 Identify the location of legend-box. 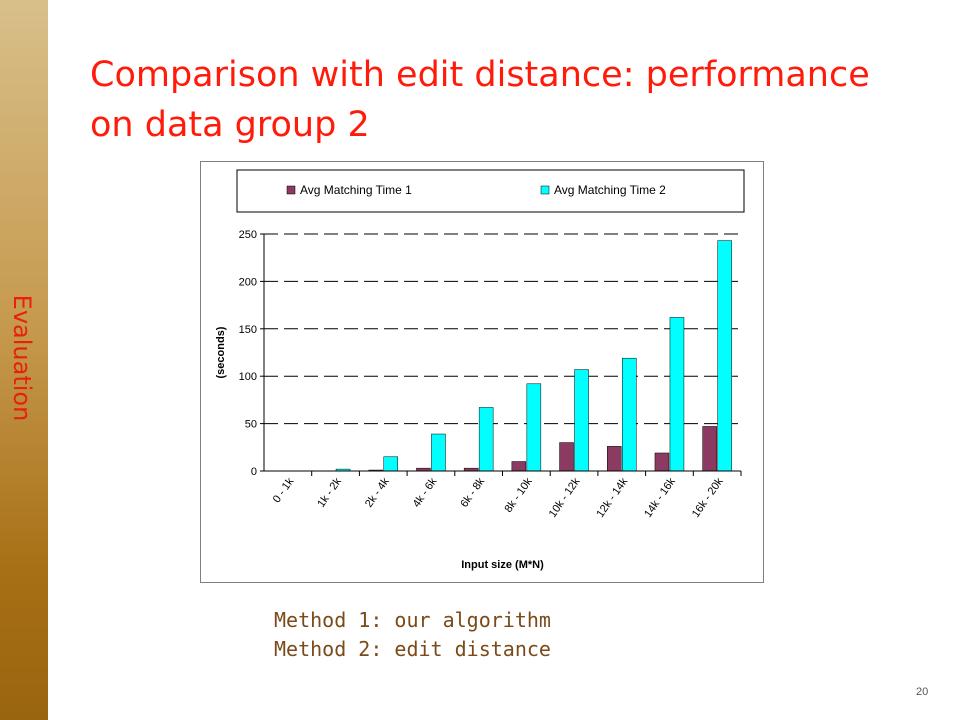
(490, 191).